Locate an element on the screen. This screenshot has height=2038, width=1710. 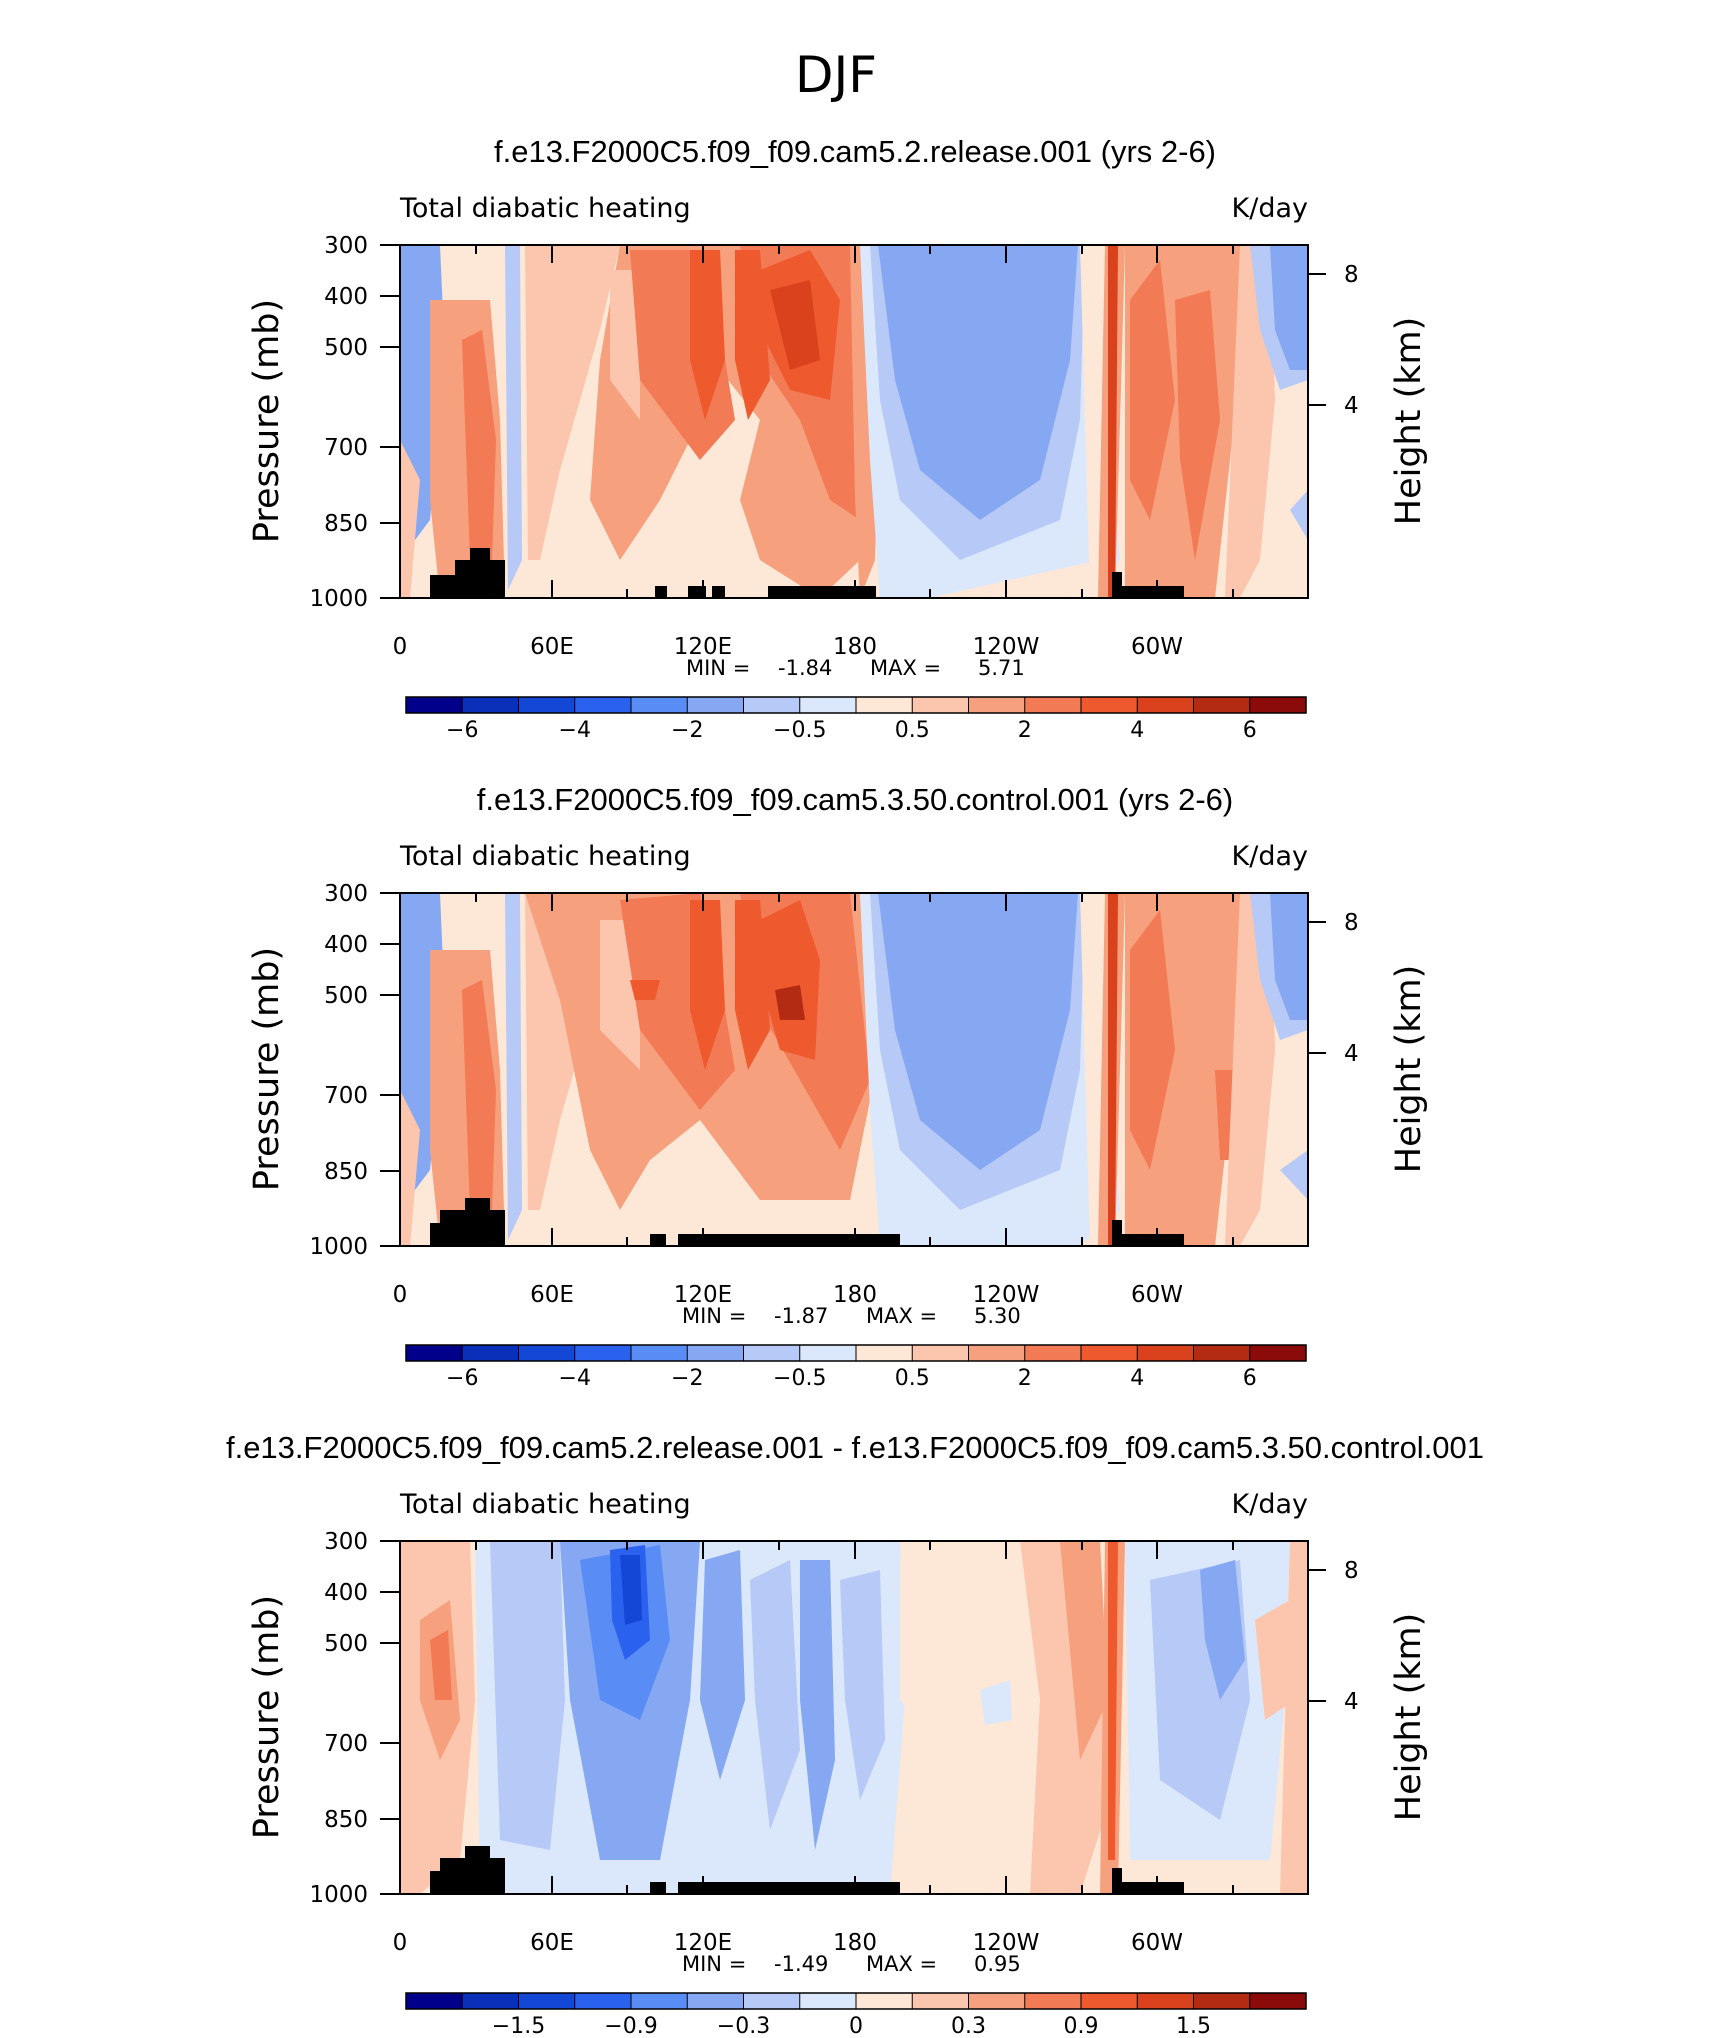
y-tick-label: 300 is located at coordinates (346, 246).